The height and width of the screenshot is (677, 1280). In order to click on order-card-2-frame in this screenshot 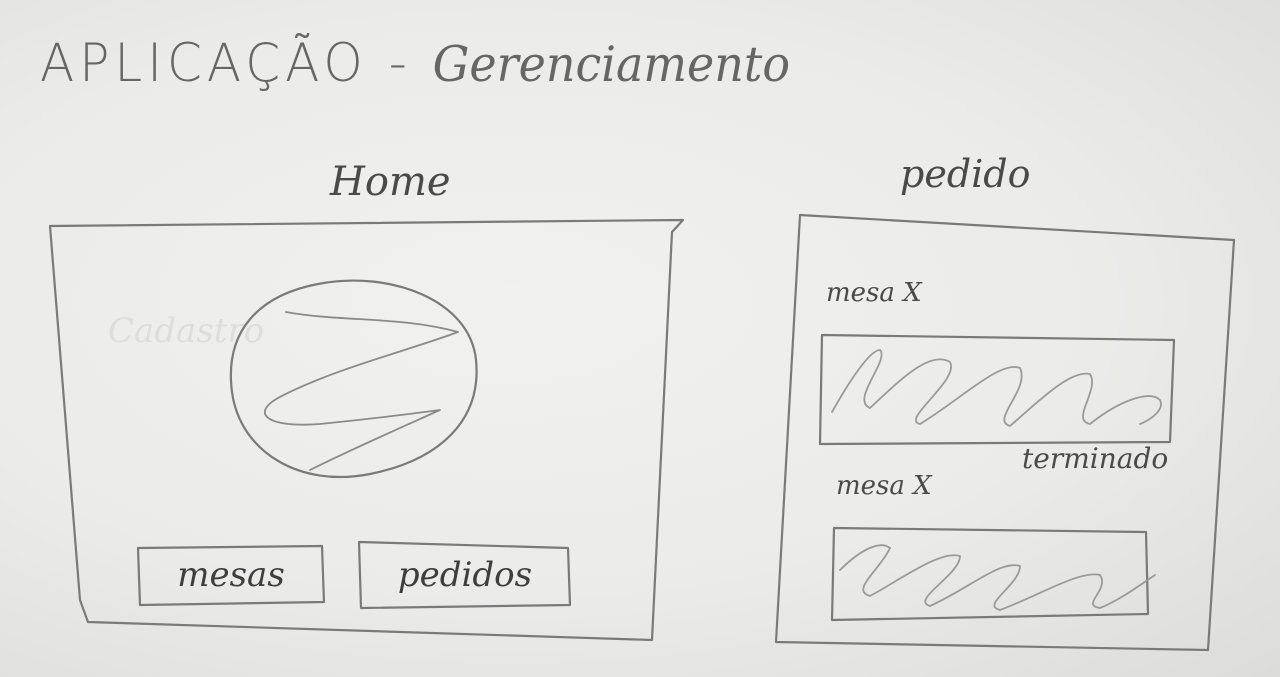, I will do `click(990, 574)`.